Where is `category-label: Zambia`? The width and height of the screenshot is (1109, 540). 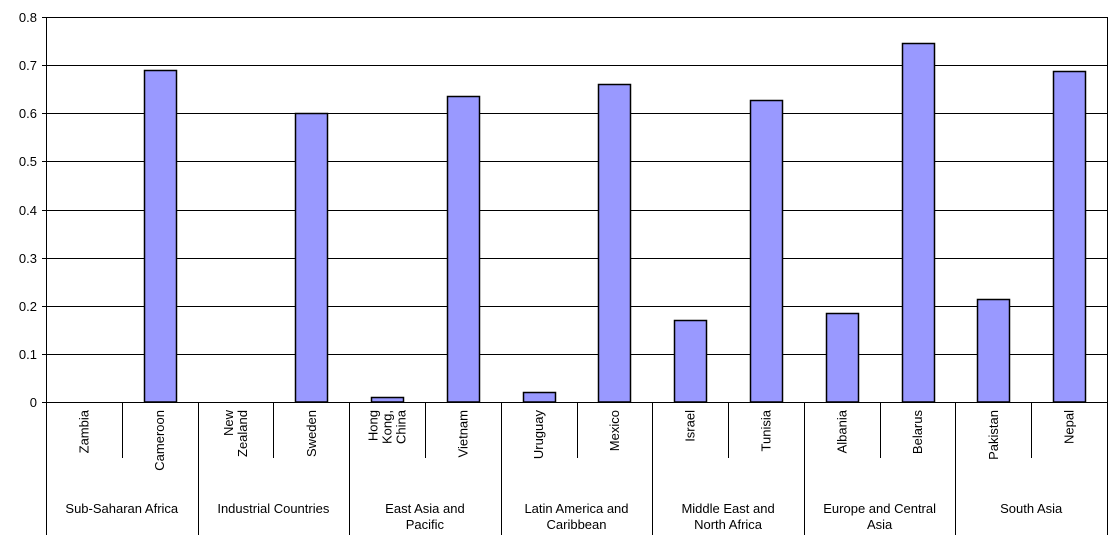 category-label: Zambia is located at coordinates (83, 431).